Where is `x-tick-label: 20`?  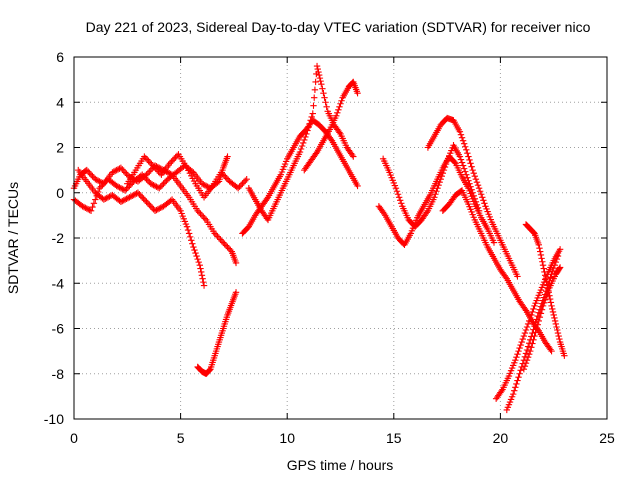 x-tick-label: 20 is located at coordinates (501, 438).